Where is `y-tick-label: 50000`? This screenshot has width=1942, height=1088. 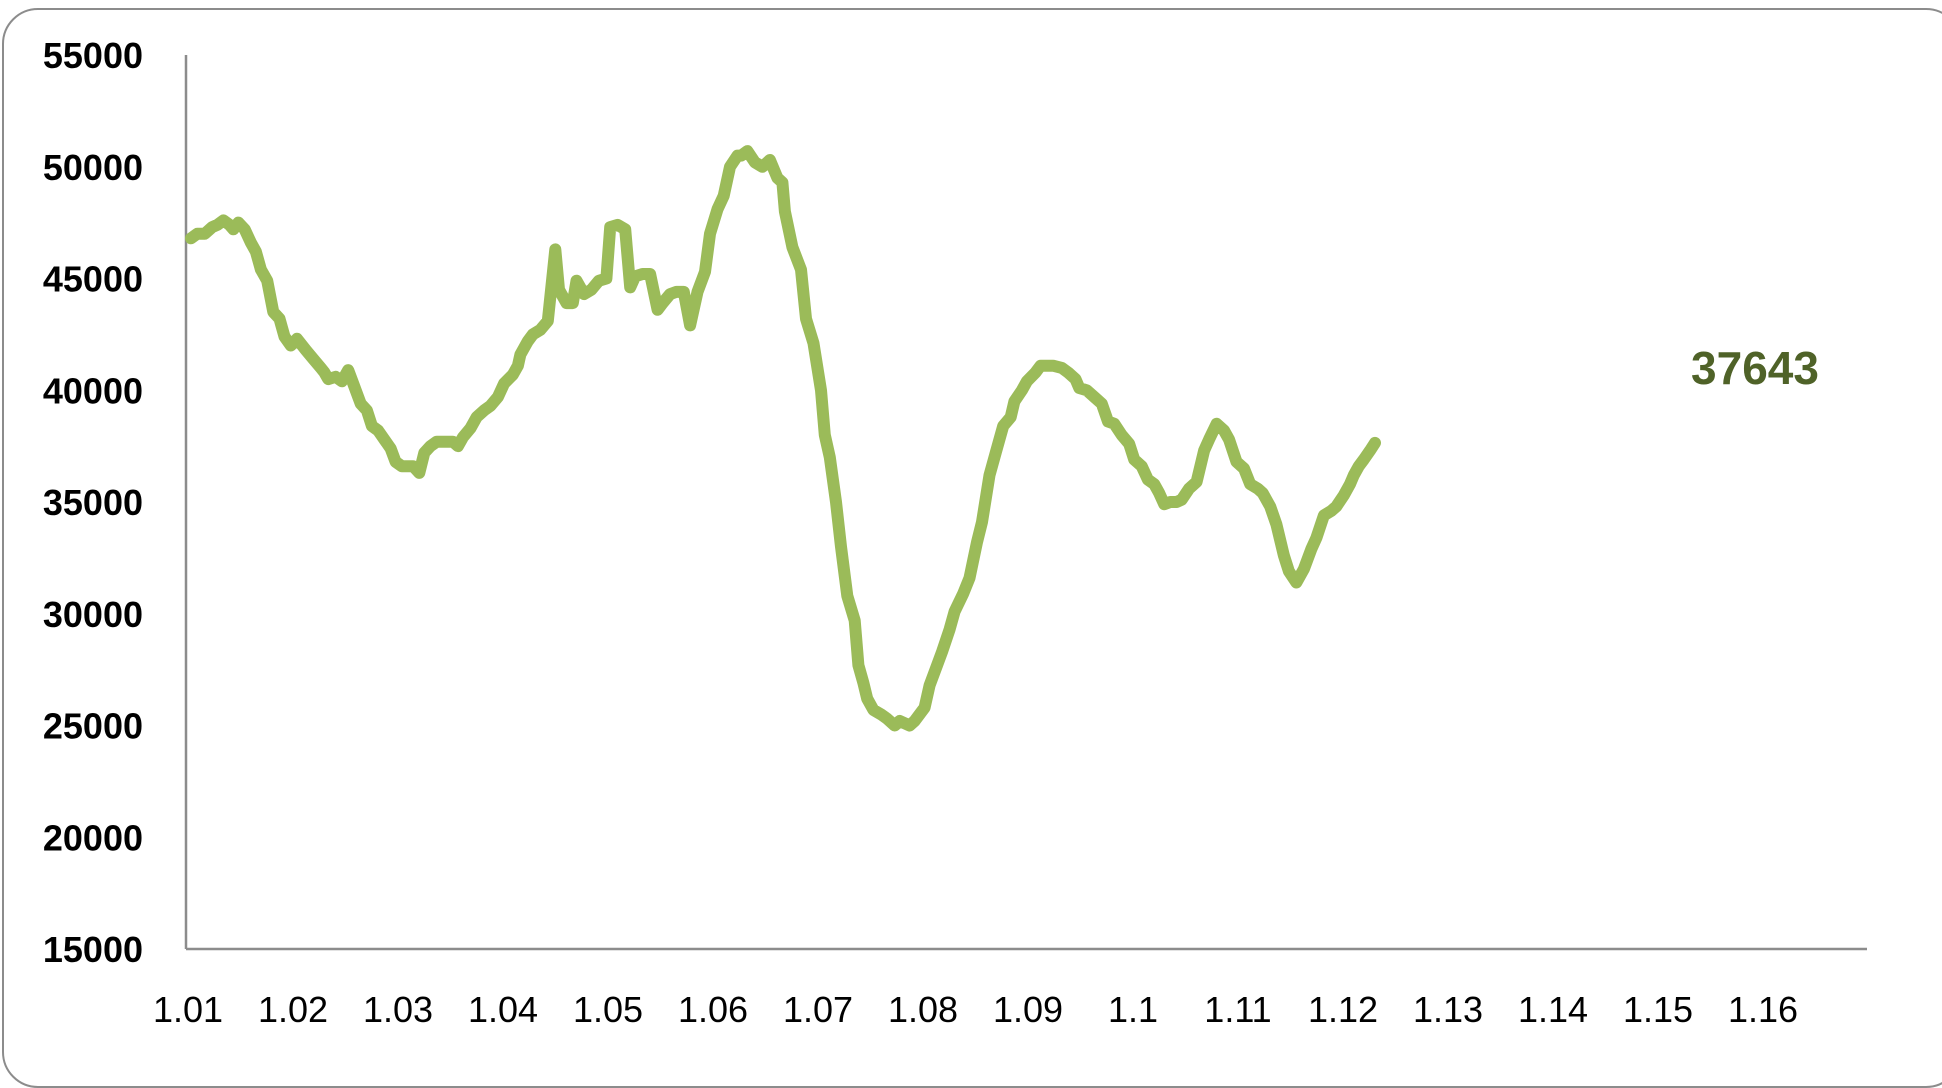 y-tick-label: 50000 is located at coordinates (93, 167).